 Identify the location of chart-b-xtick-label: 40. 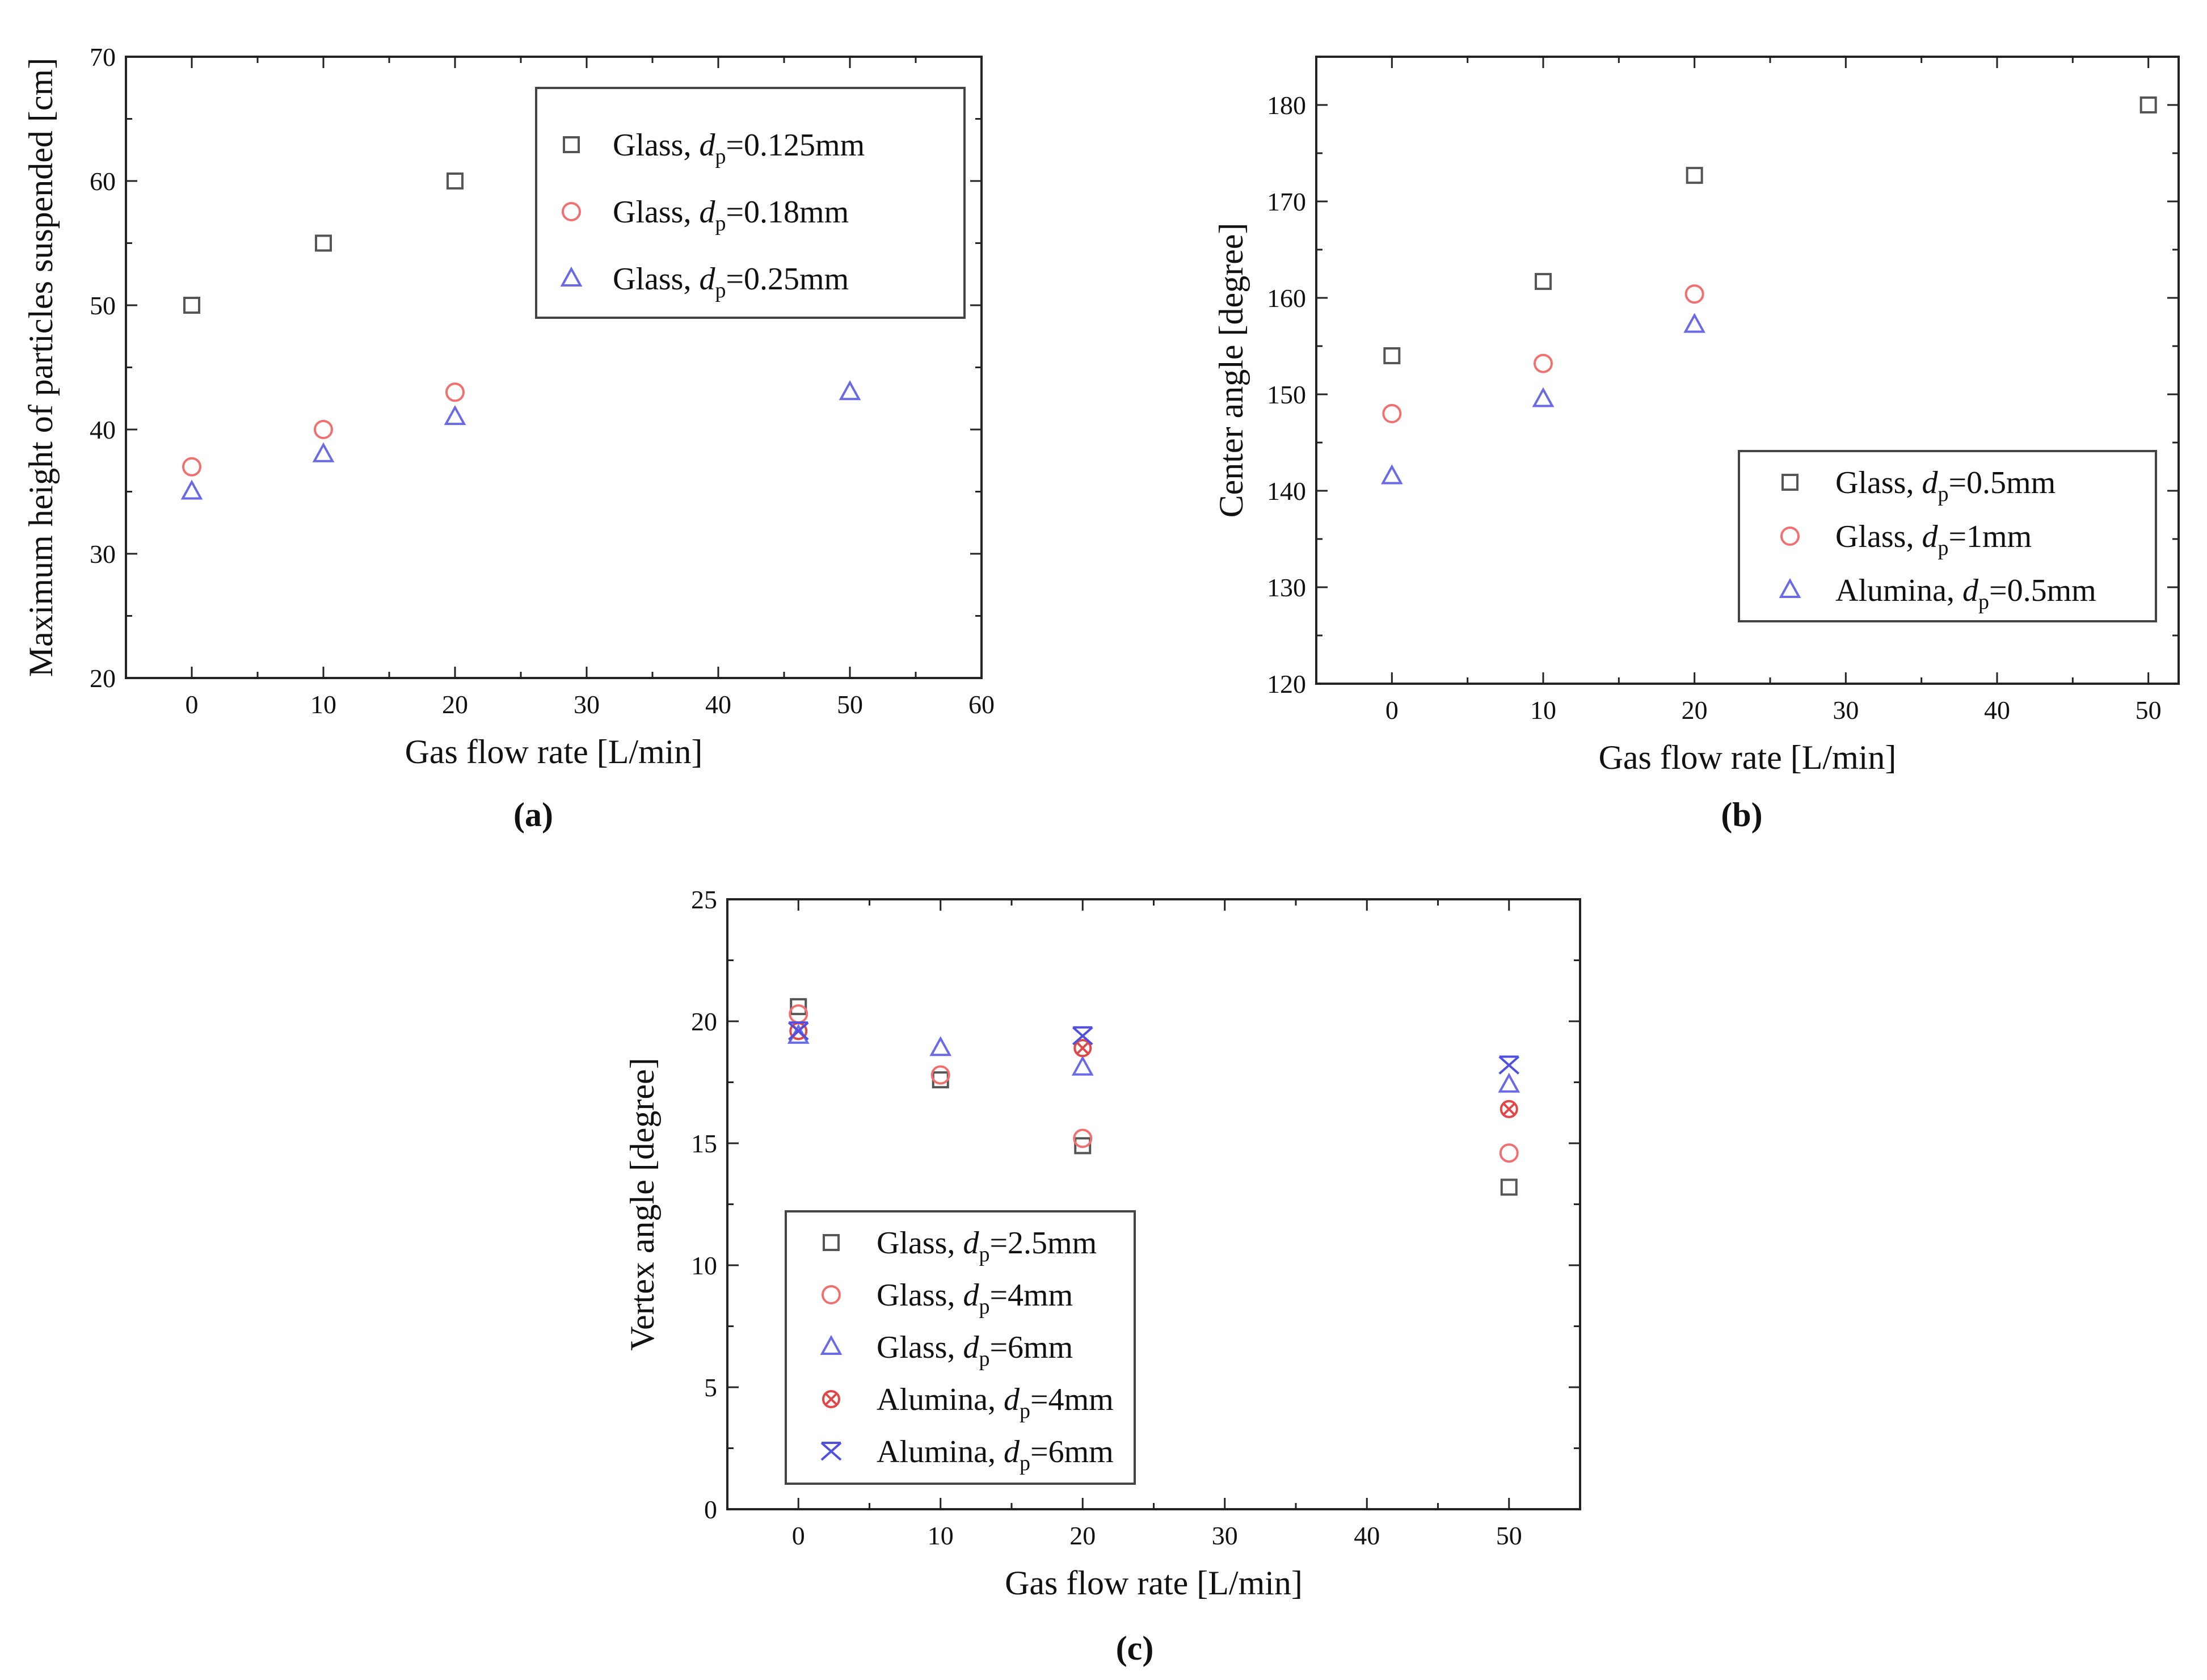
(1997, 710).